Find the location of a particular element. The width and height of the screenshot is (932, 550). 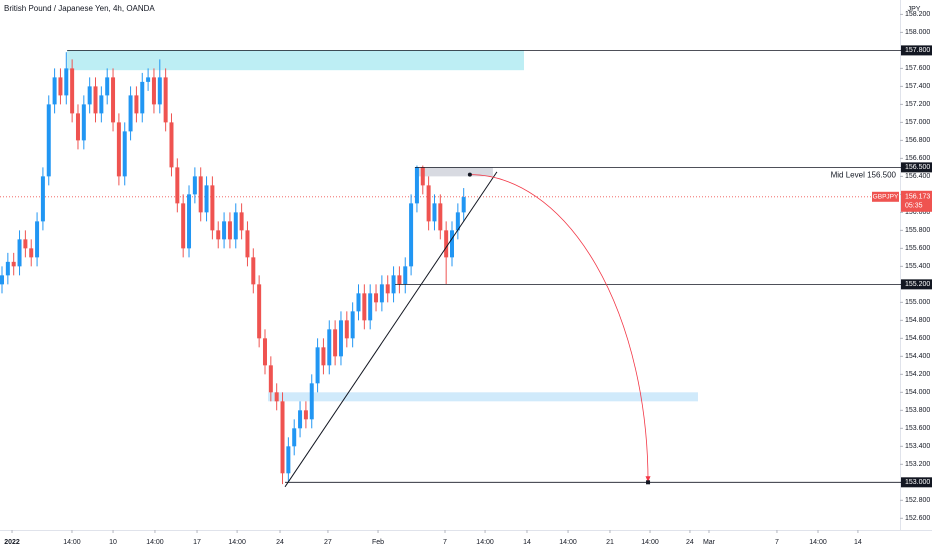

x-tick-label: 27 is located at coordinates (328, 542).